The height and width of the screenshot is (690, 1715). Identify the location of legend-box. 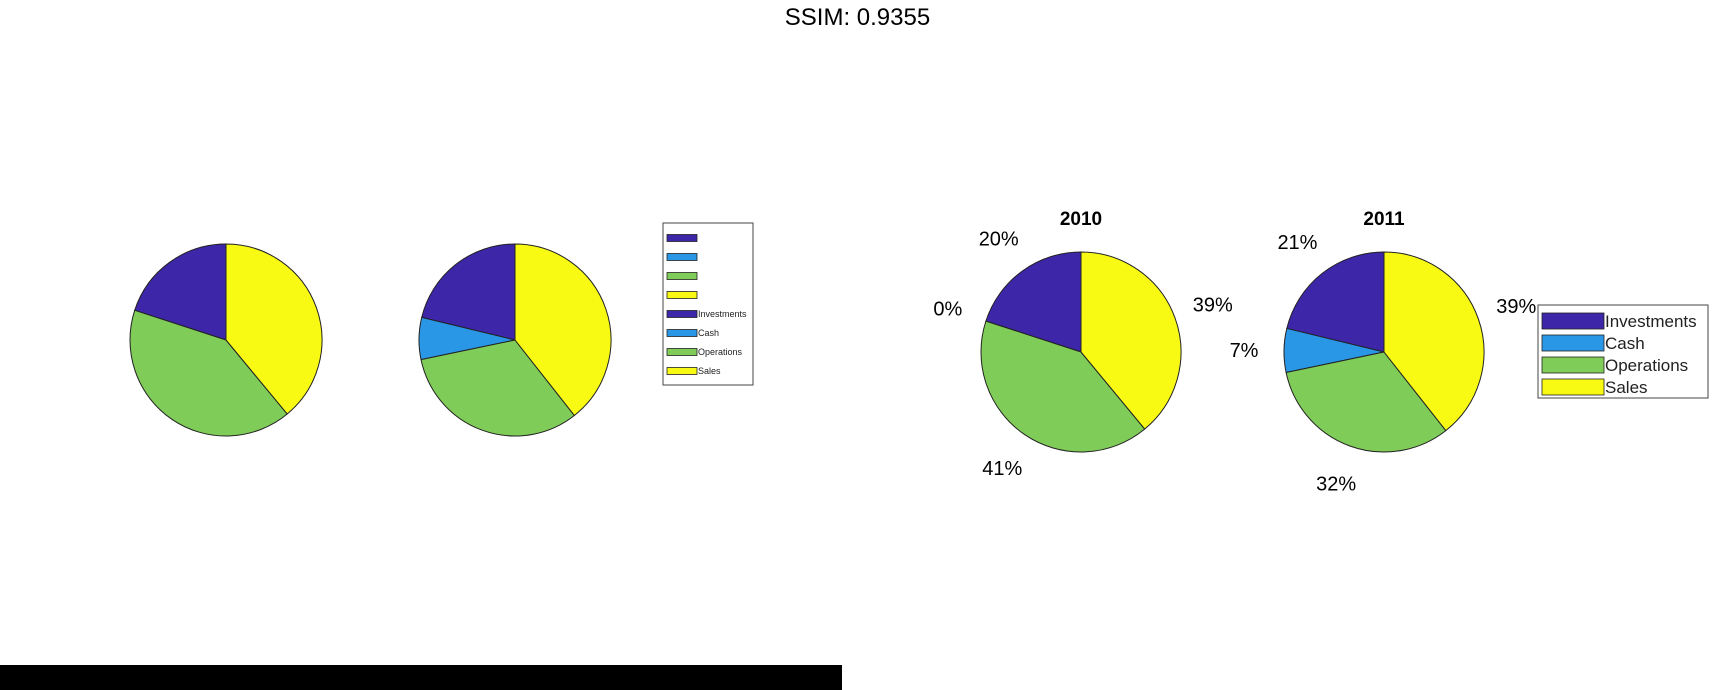
(708, 304).